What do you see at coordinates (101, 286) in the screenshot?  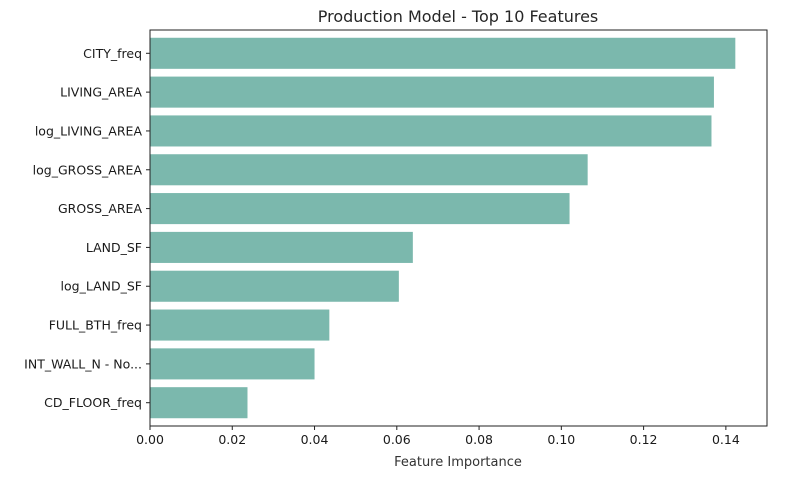 I see `y-tick-label: log_LAND_SF` at bounding box center [101, 286].